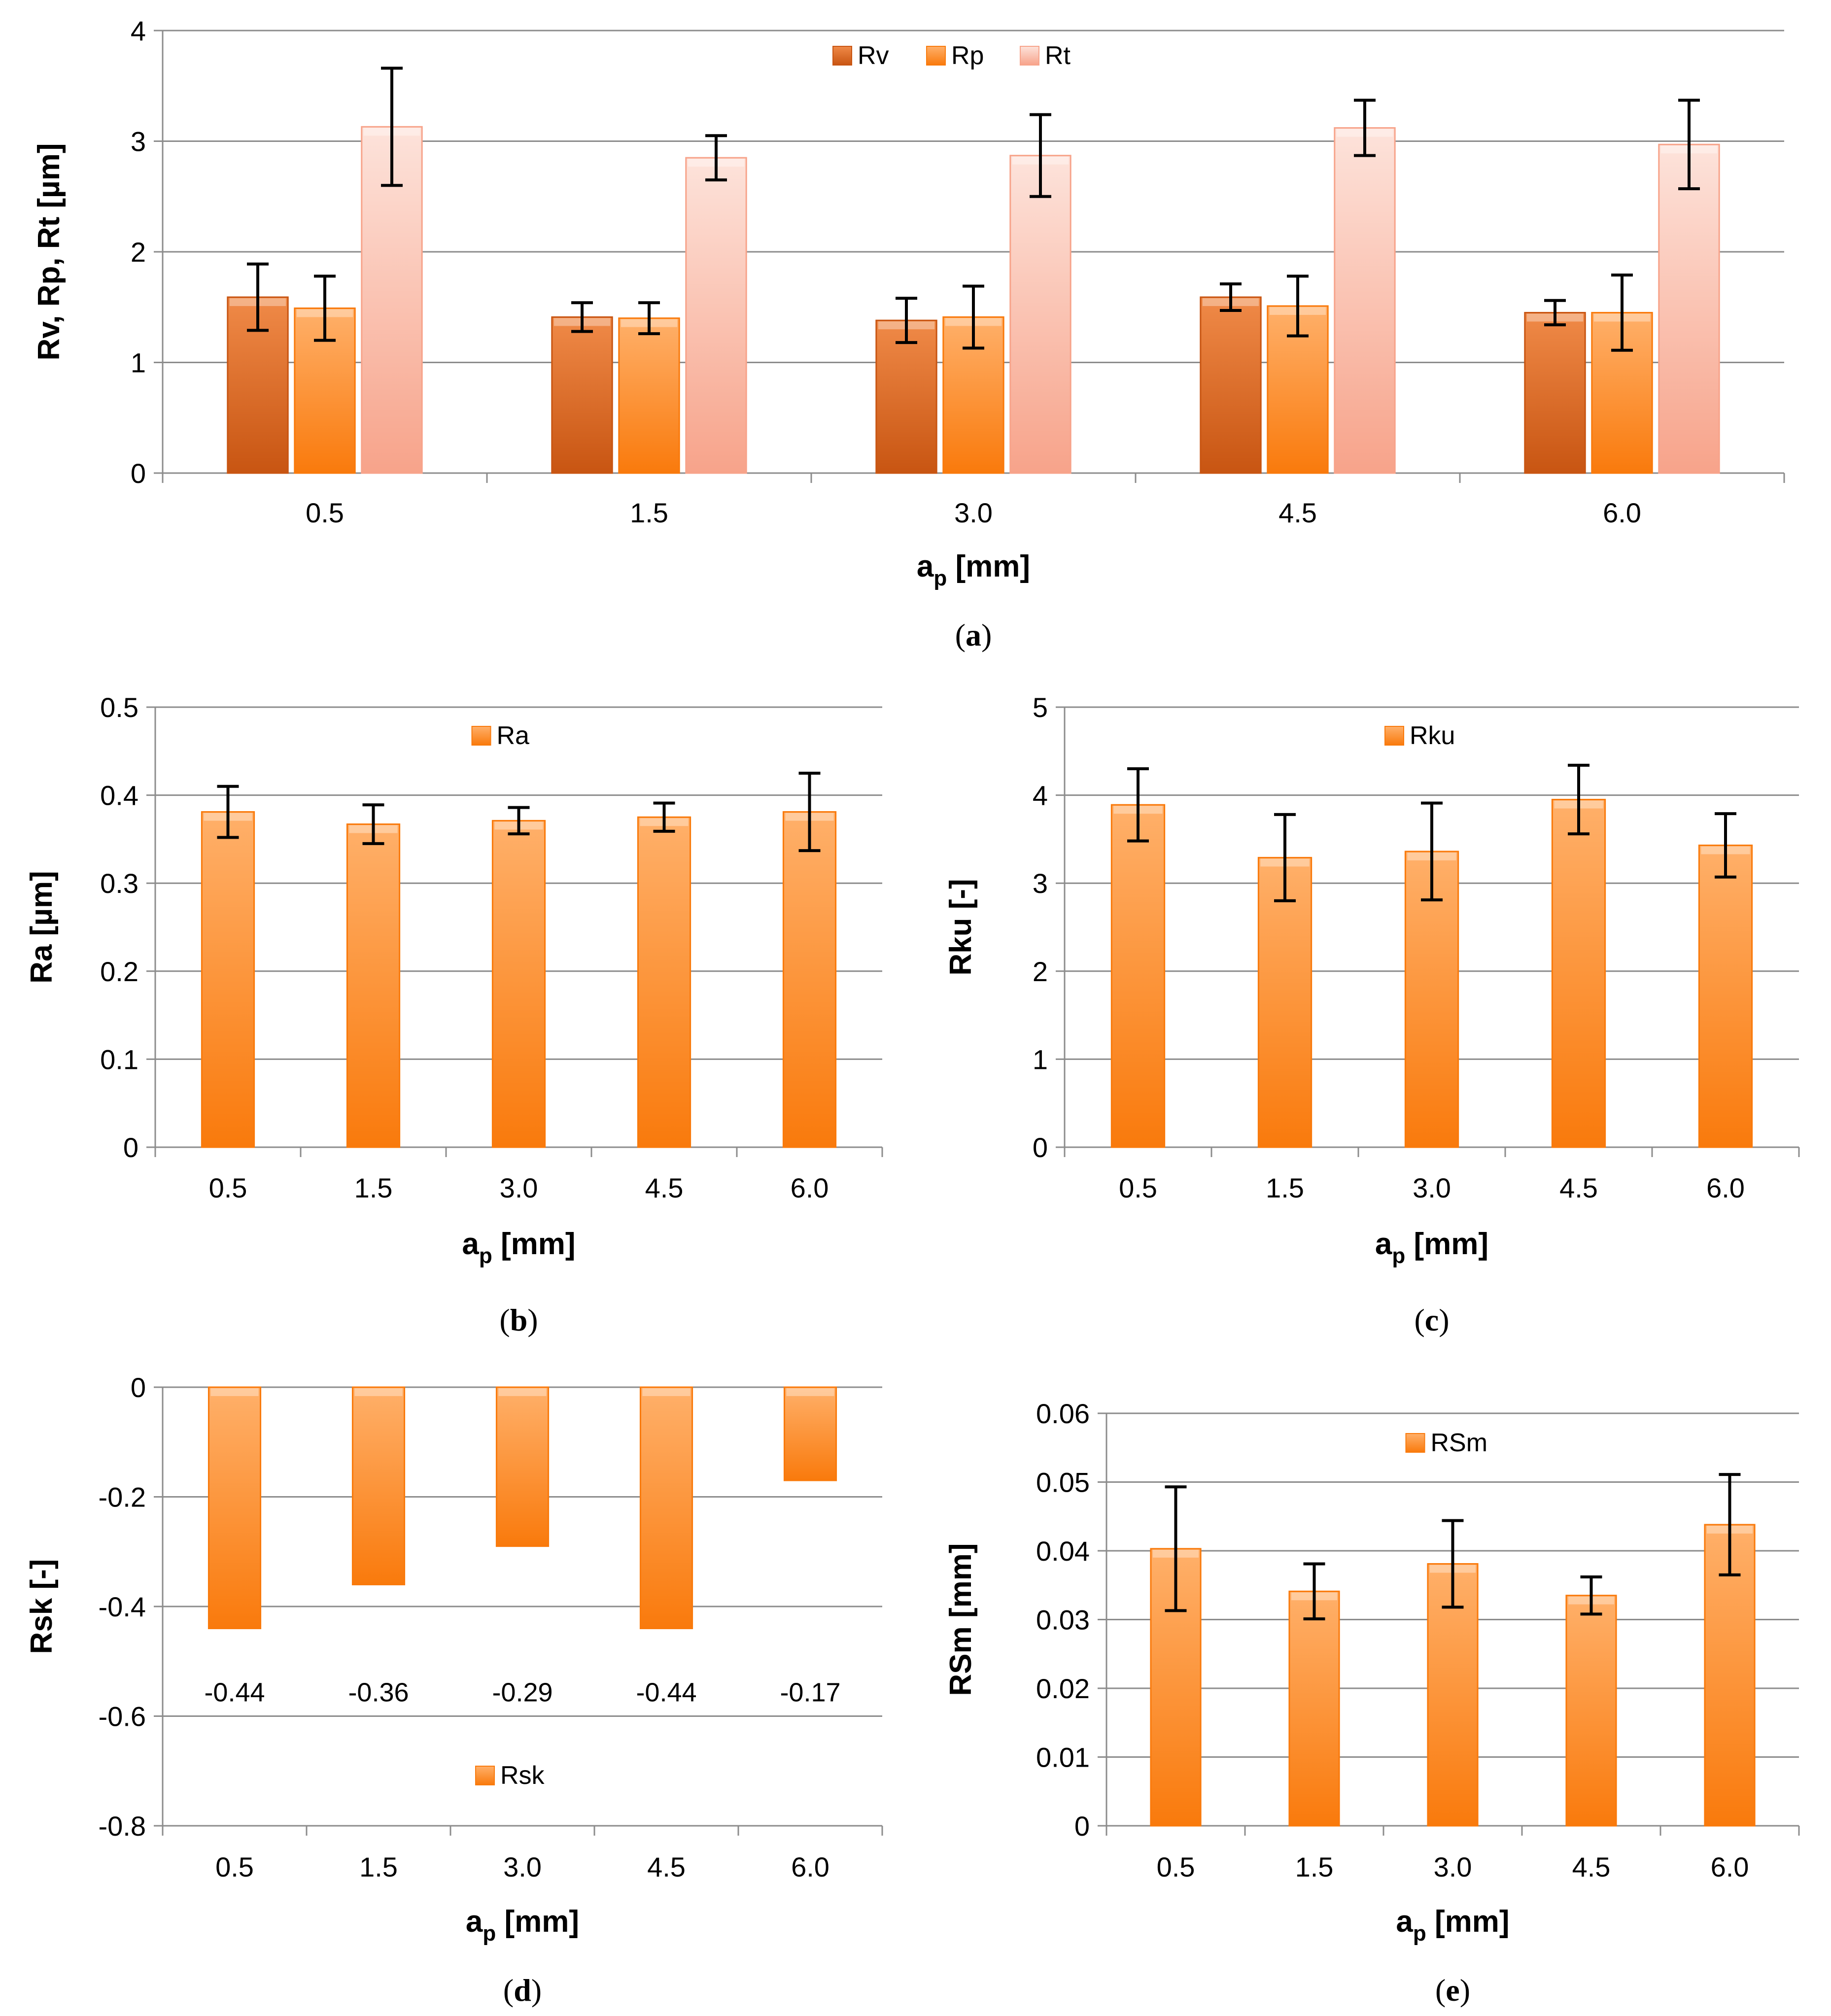 The width and height of the screenshot is (1831, 2016). What do you see at coordinates (523, 1775) in the screenshot?
I see `legend-label: Rsk` at bounding box center [523, 1775].